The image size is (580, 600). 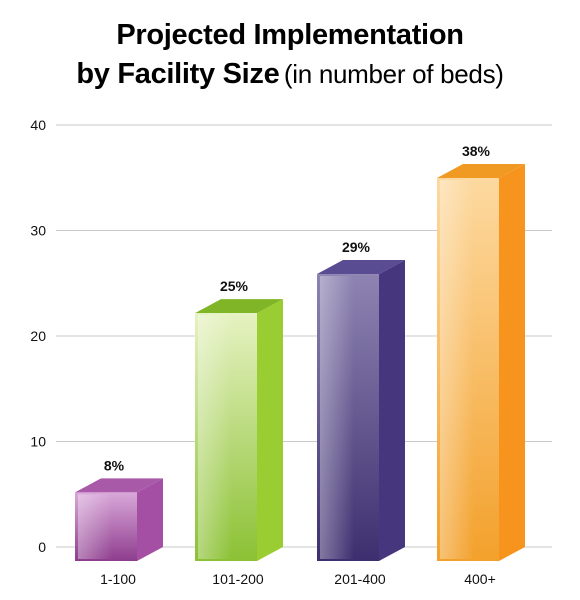 What do you see at coordinates (119, 509) in the screenshot?
I see `bar-1-100: 8%` at bounding box center [119, 509].